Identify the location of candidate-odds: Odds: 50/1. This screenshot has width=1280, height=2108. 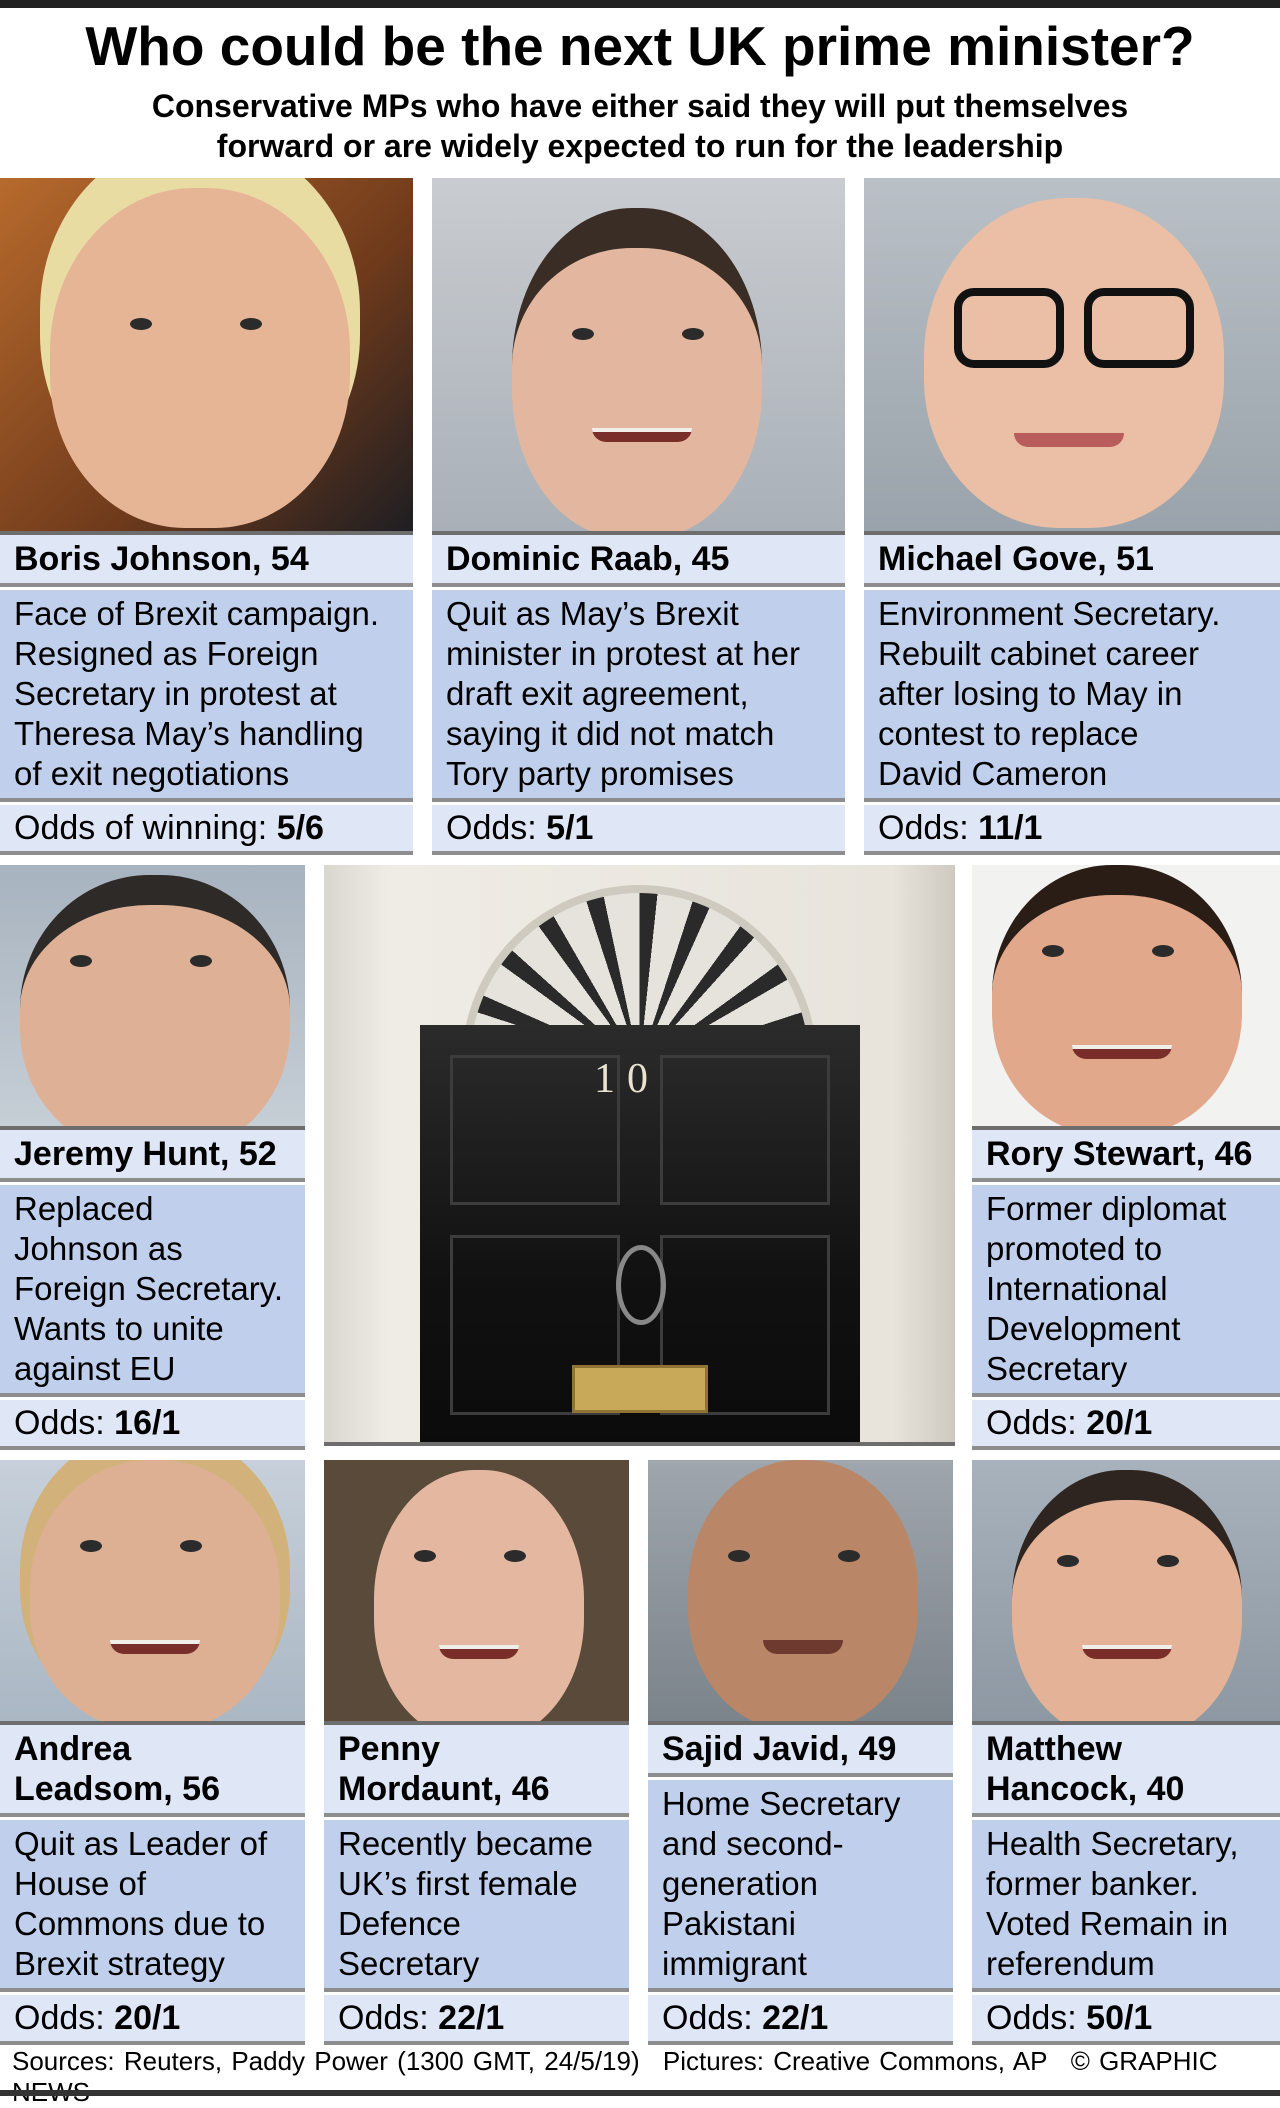
(1126, 2018).